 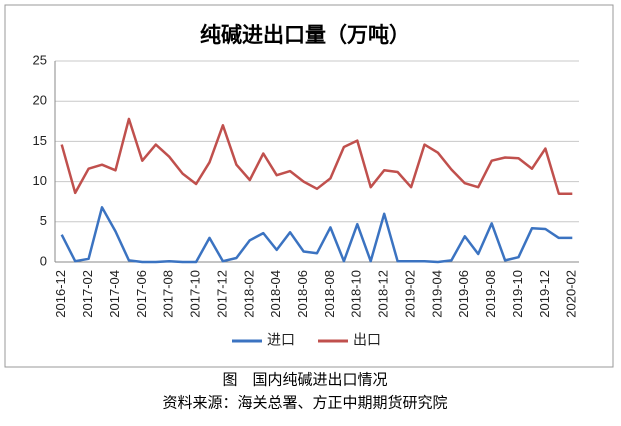 I want to click on x-tick-label: 2017-04, so click(x=114, y=294).